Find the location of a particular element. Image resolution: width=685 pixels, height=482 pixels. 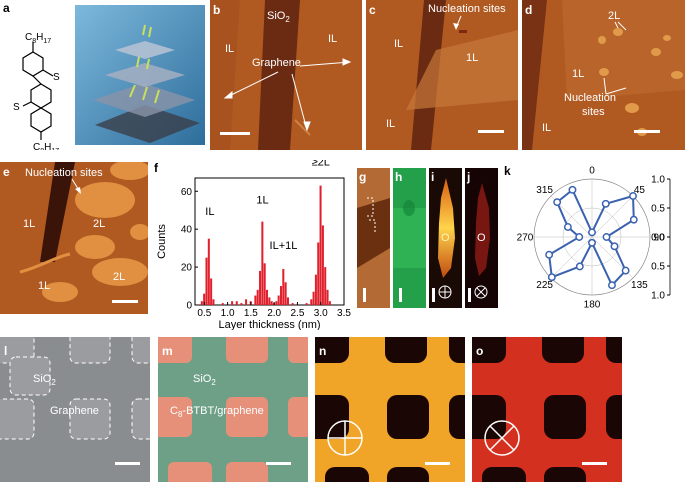

scale-bar-d is located at coordinates (647, 131).